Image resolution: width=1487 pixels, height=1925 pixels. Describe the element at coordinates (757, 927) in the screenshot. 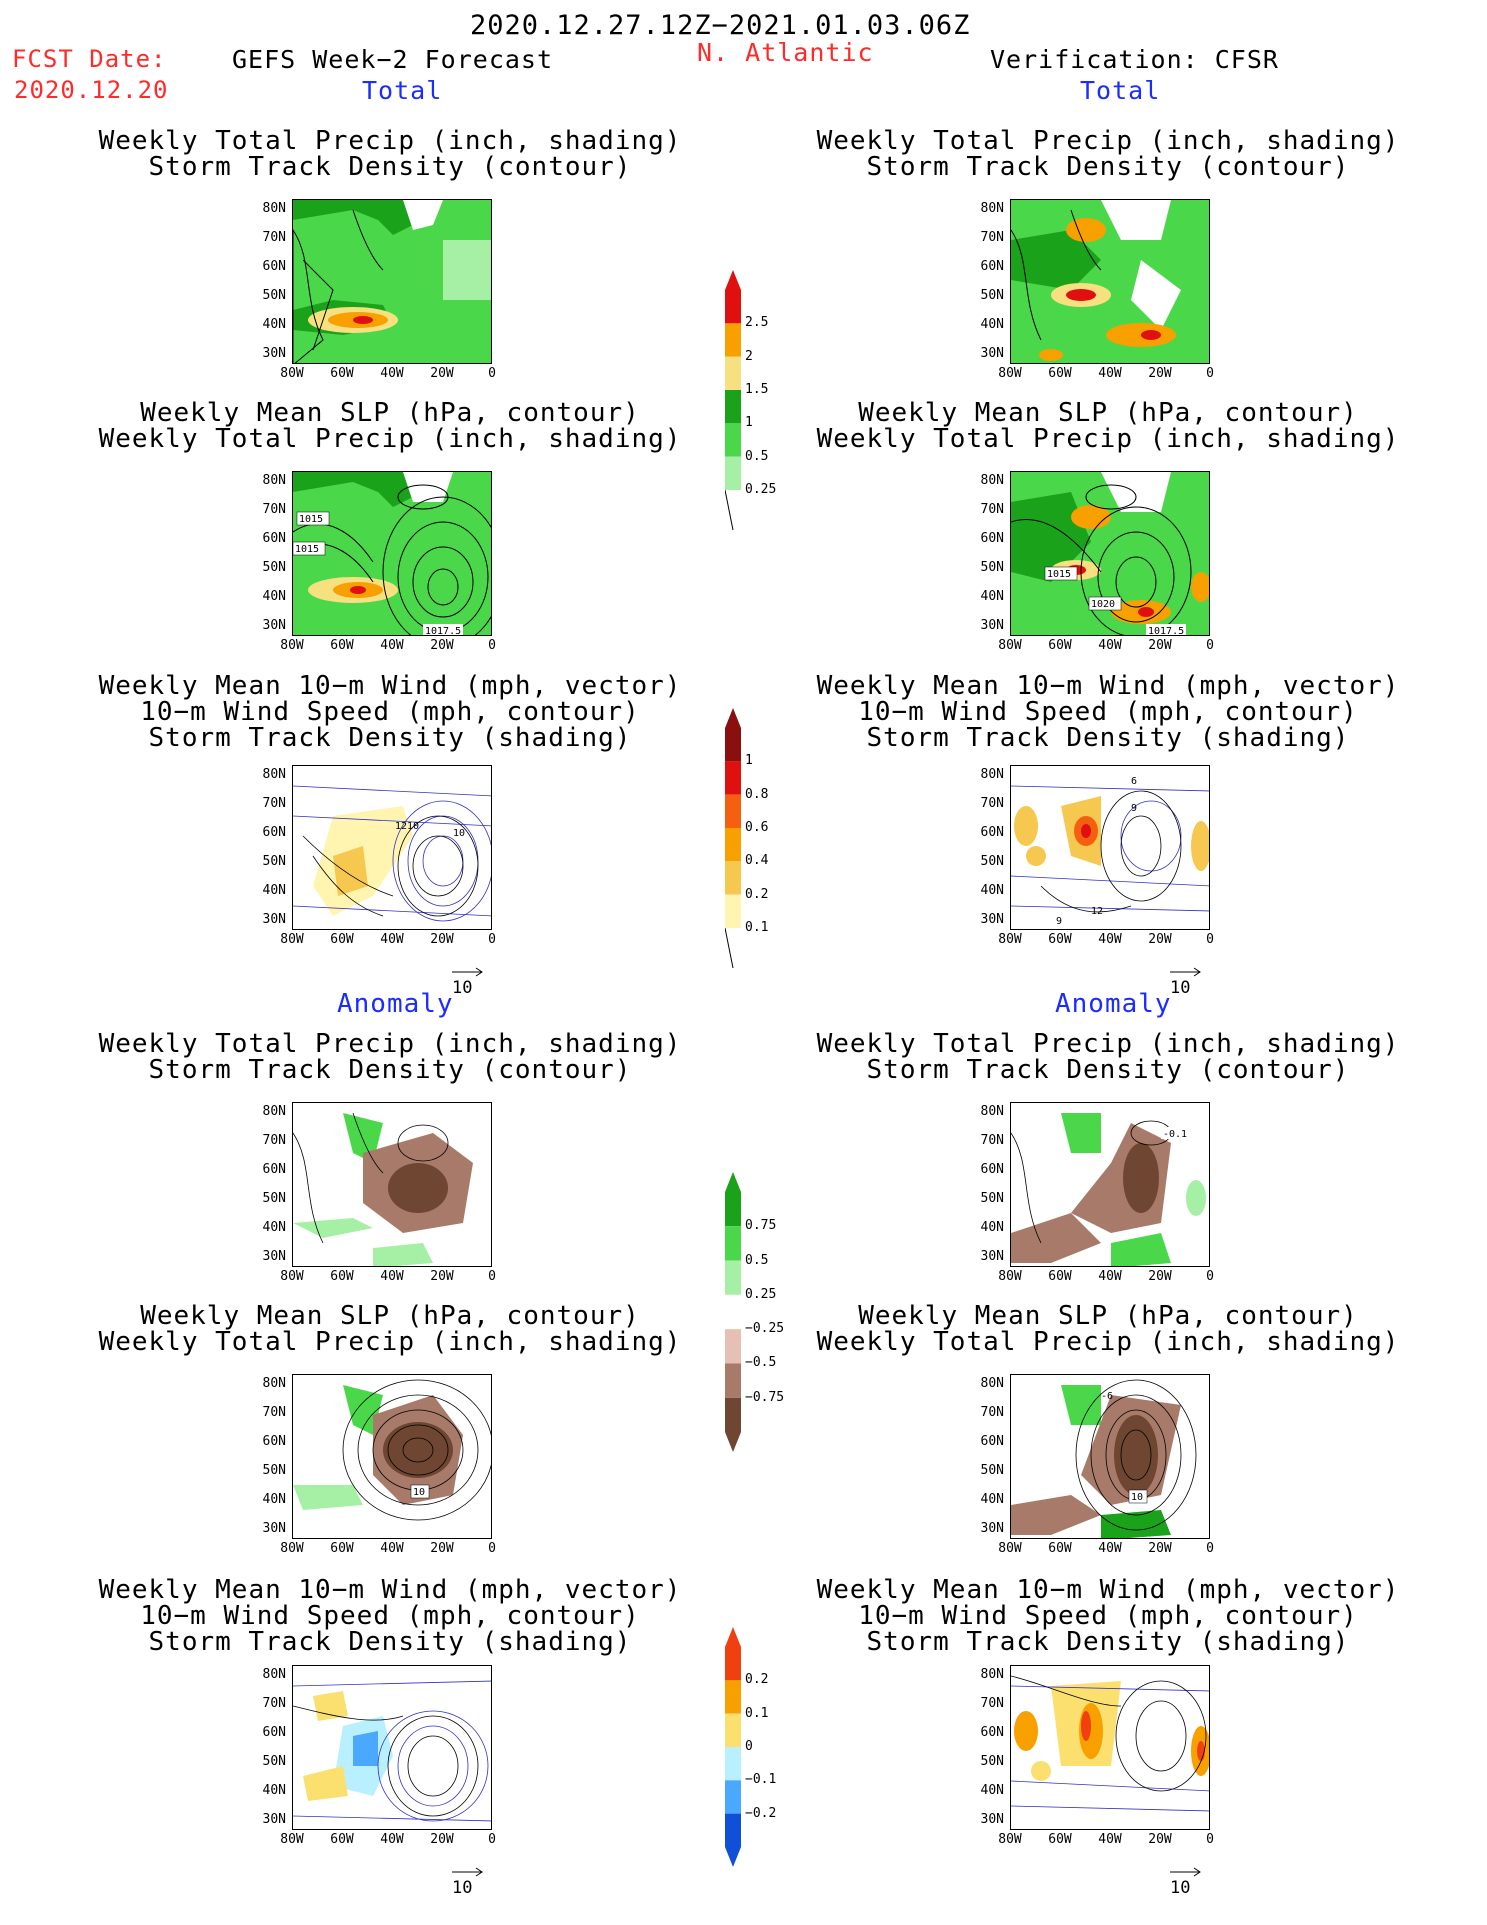

I see `colorbar-label: 0.1` at that location.